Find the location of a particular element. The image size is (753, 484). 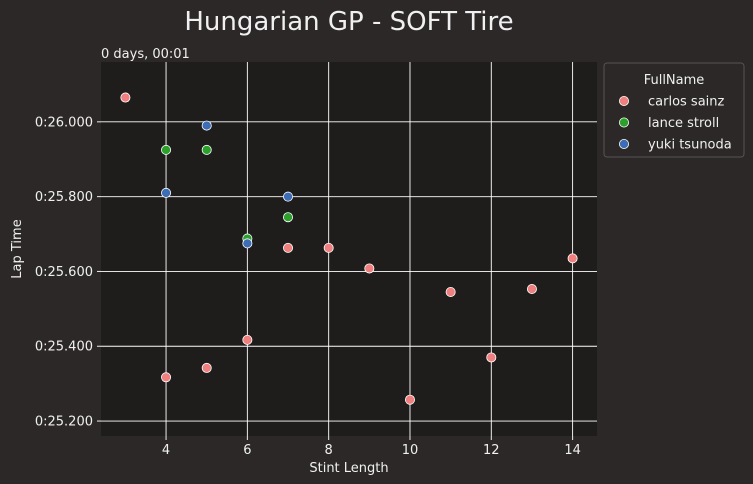

y-tick-label: 0:25.600 is located at coordinates (64, 272).